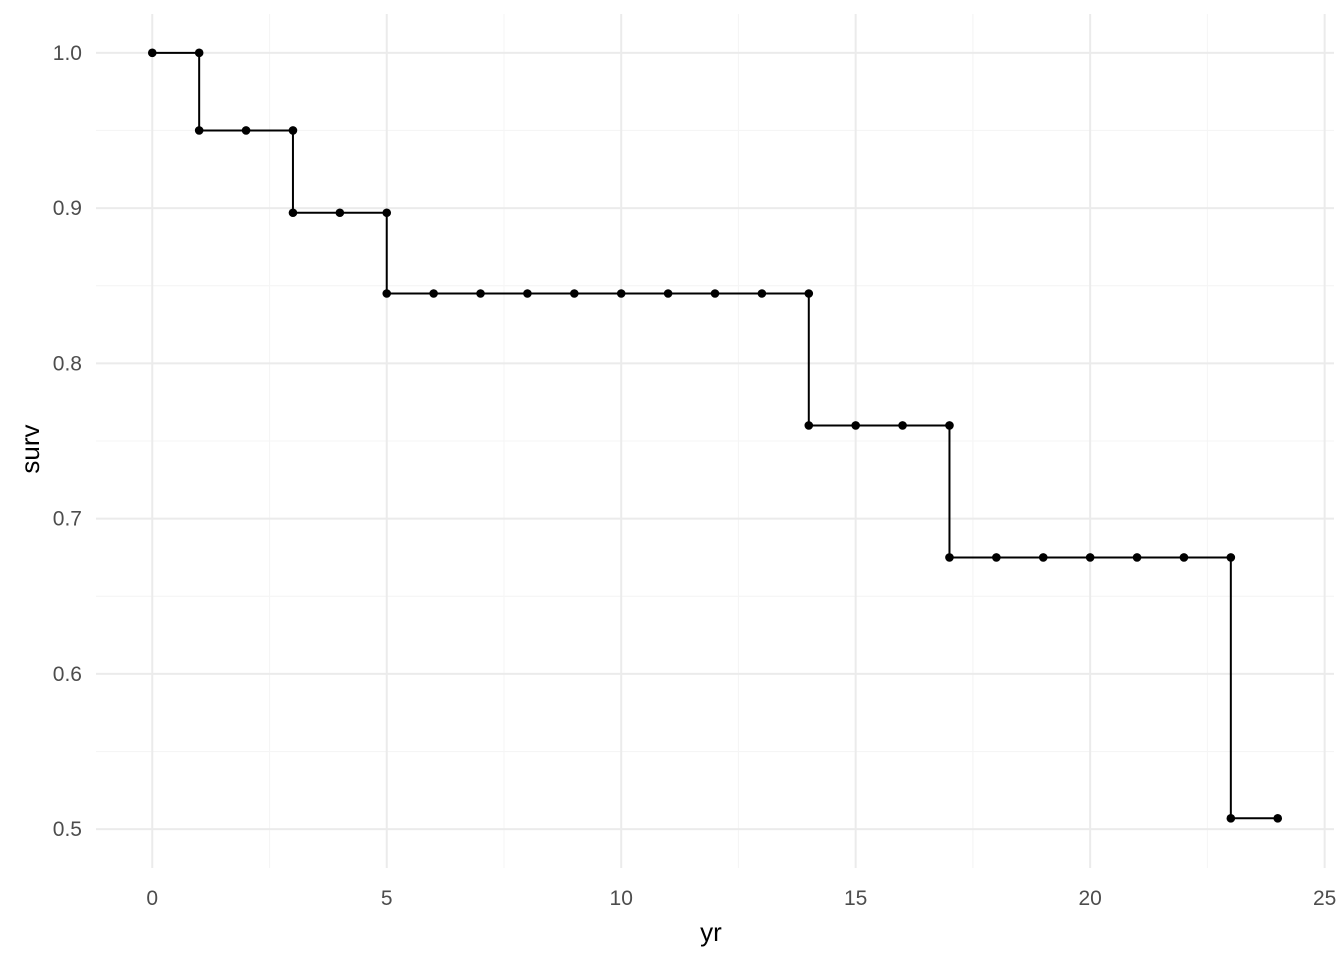  I want to click on y-tick-label: 1.0, so click(67, 53).